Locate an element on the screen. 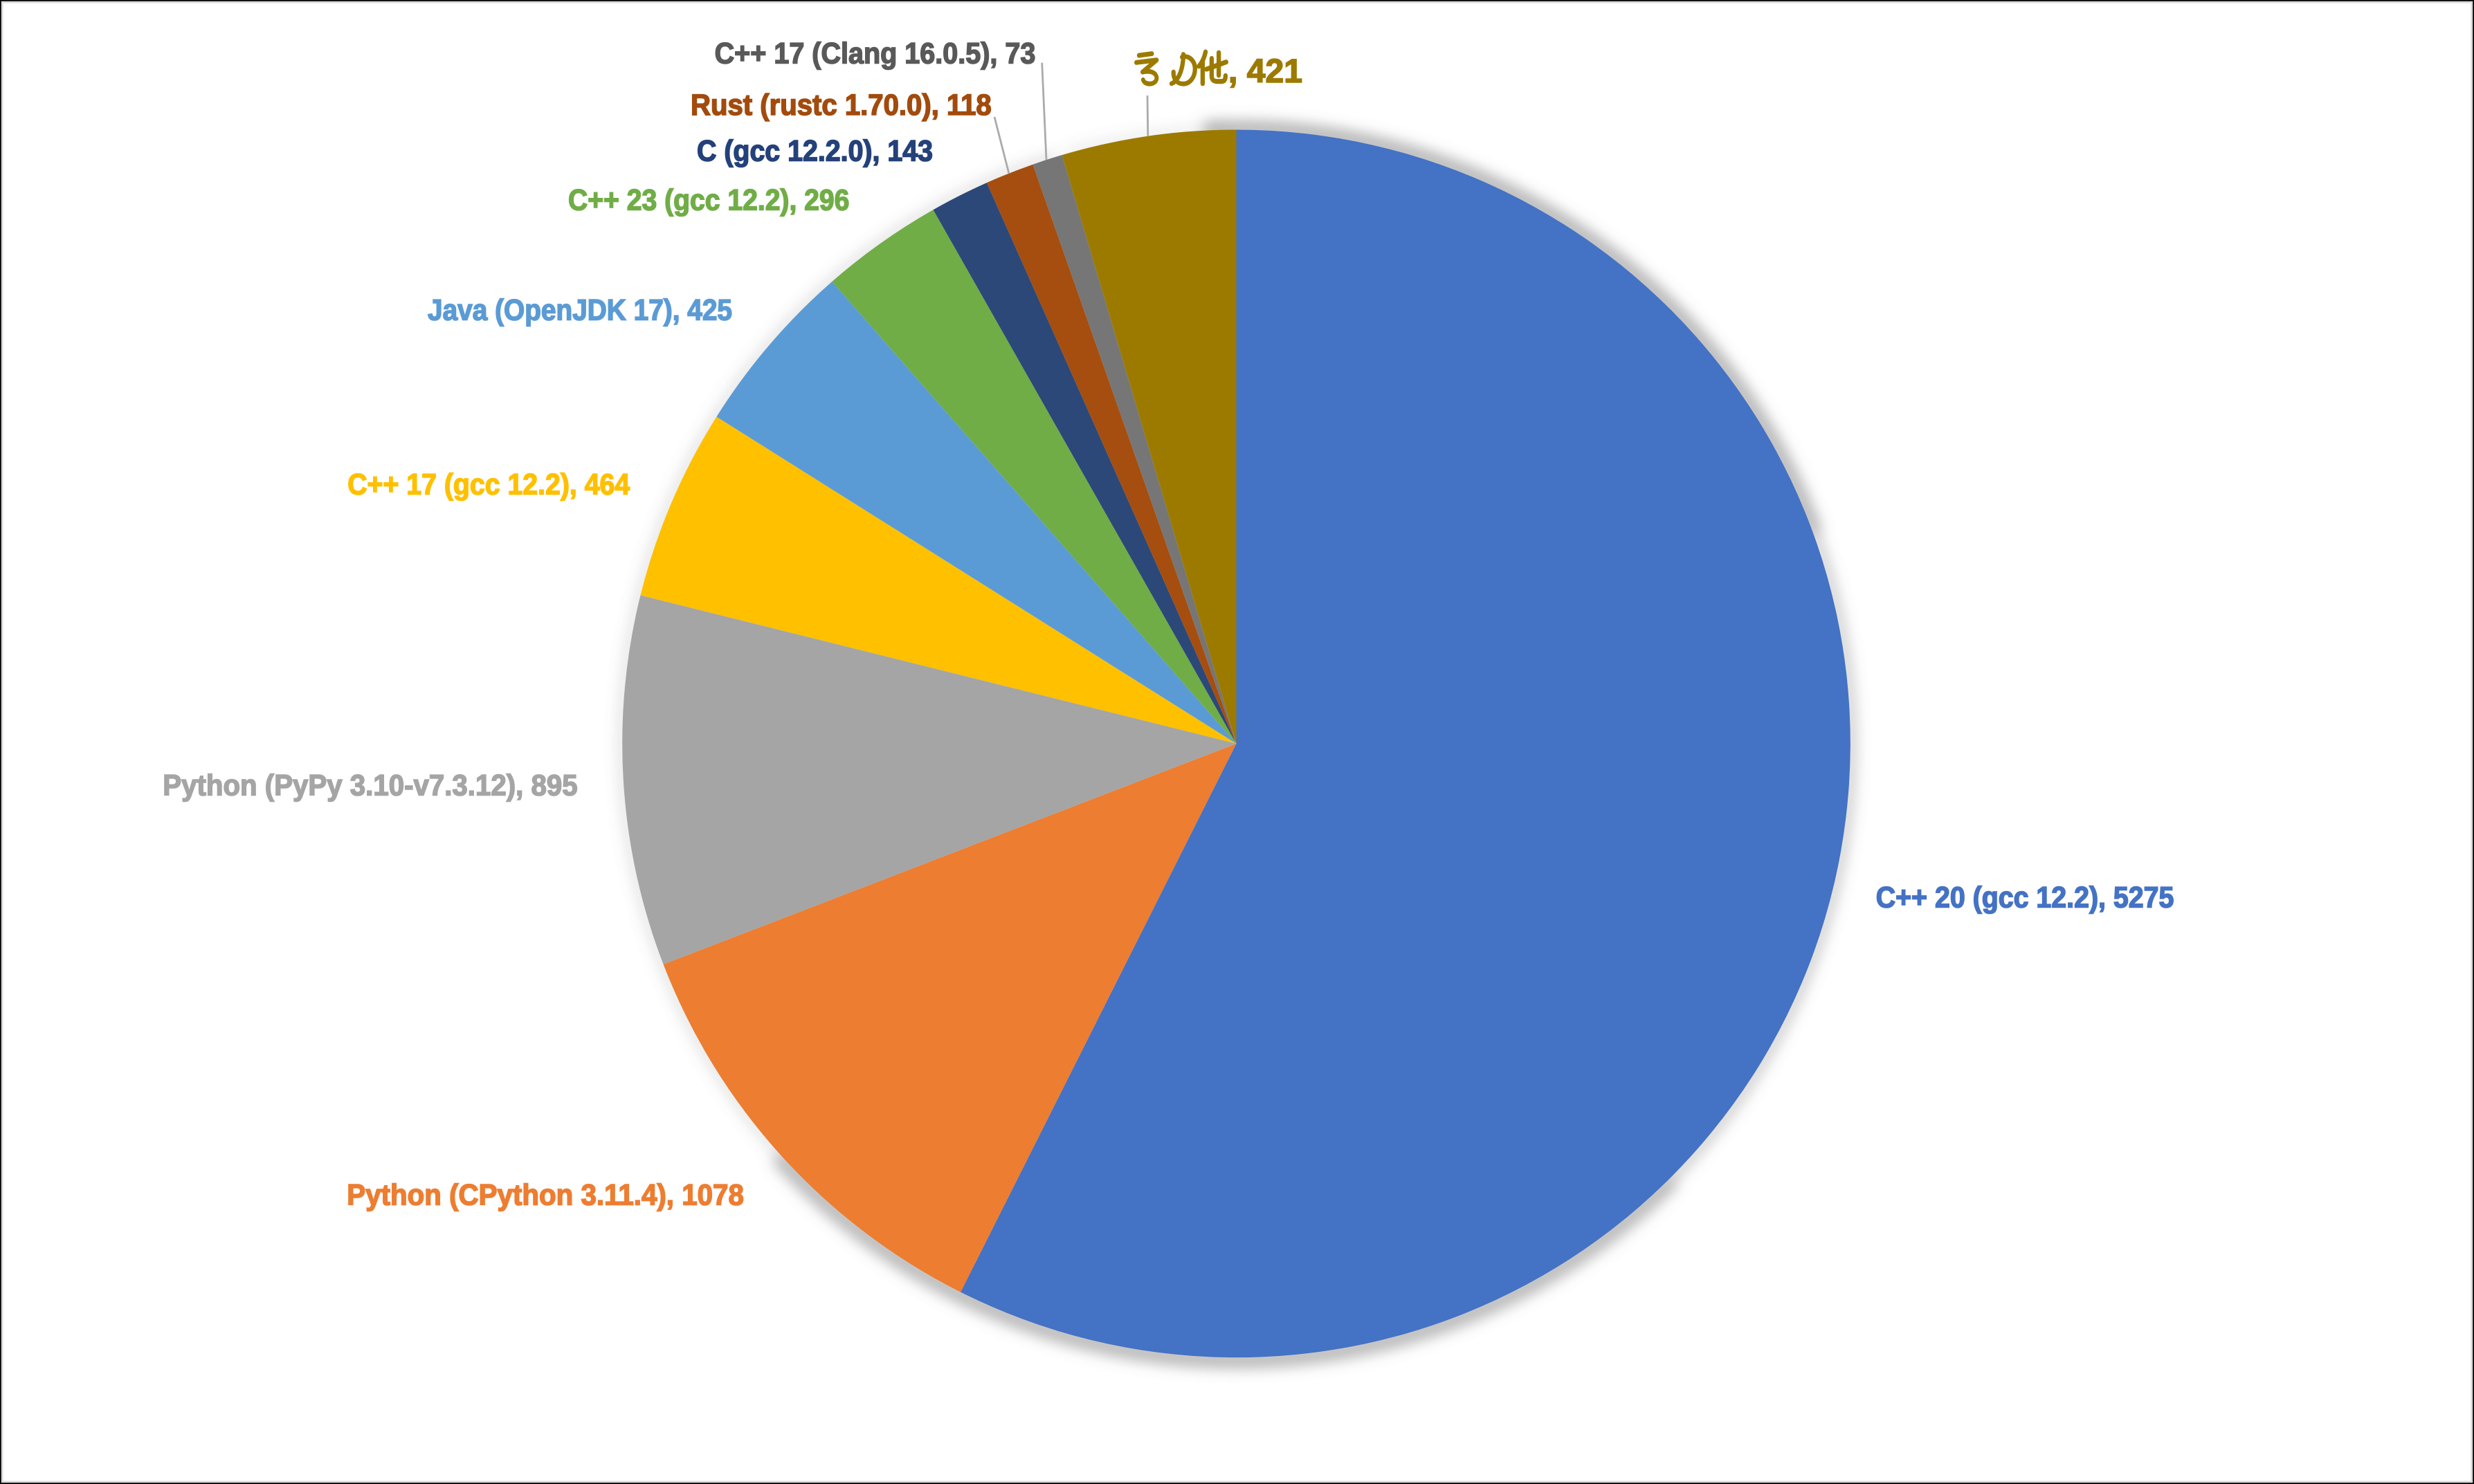 This screenshot has height=1484, width=2474. svg-text: C++ 23 (gcc 12.2), 296 is located at coordinates (709, 200).